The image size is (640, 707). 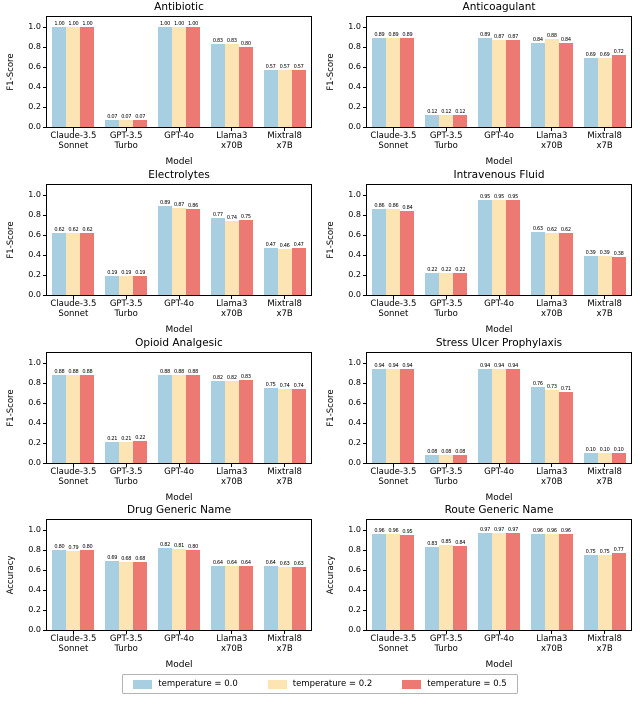 What do you see at coordinates (393, 365) in the screenshot?
I see `bar-value-label: 0.94` at bounding box center [393, 365].